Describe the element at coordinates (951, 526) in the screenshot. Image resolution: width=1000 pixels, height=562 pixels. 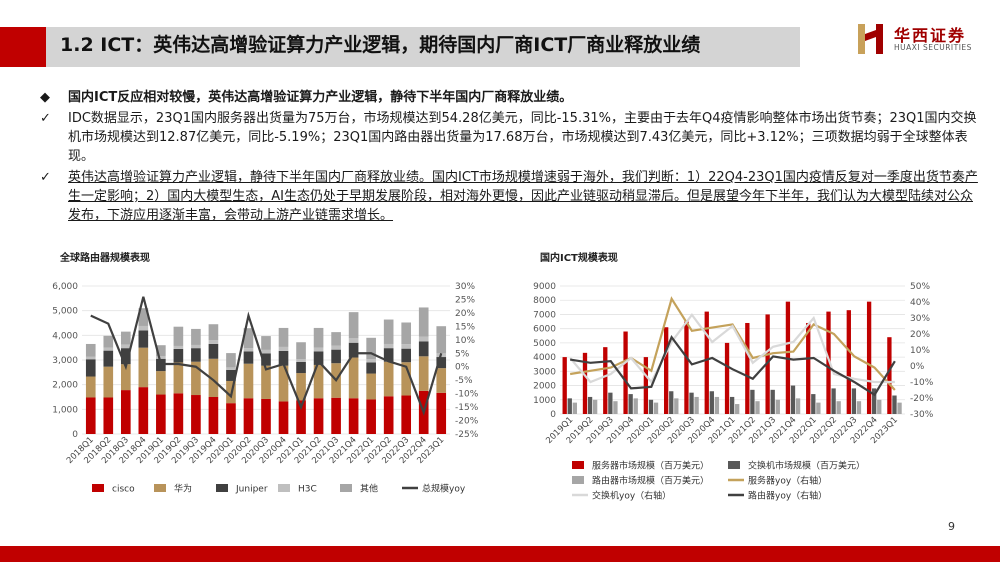
I see `page-number: 9` at that location.